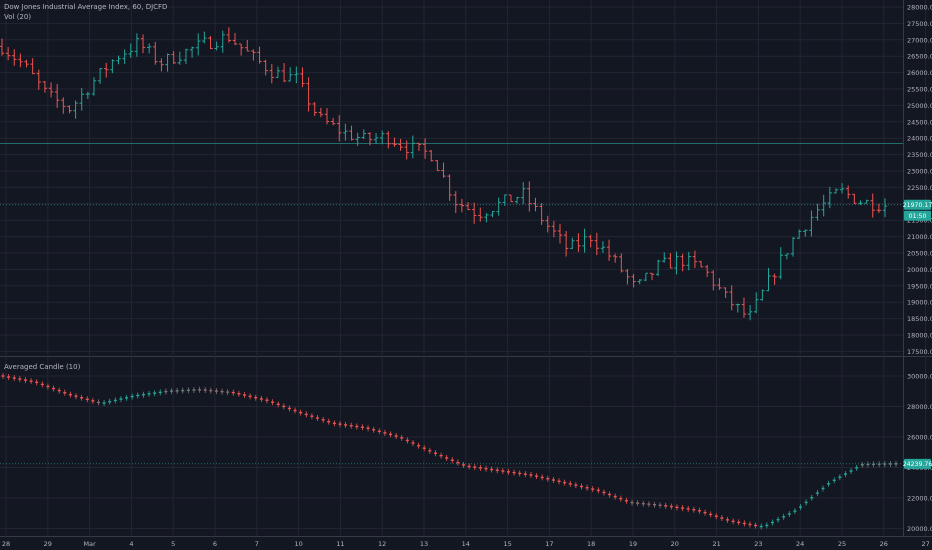 This screenshot has width=932, height=550. Describe the element at coordinates (507, 544) in the screenshot. I see `time-tick-label: 15` at that location.